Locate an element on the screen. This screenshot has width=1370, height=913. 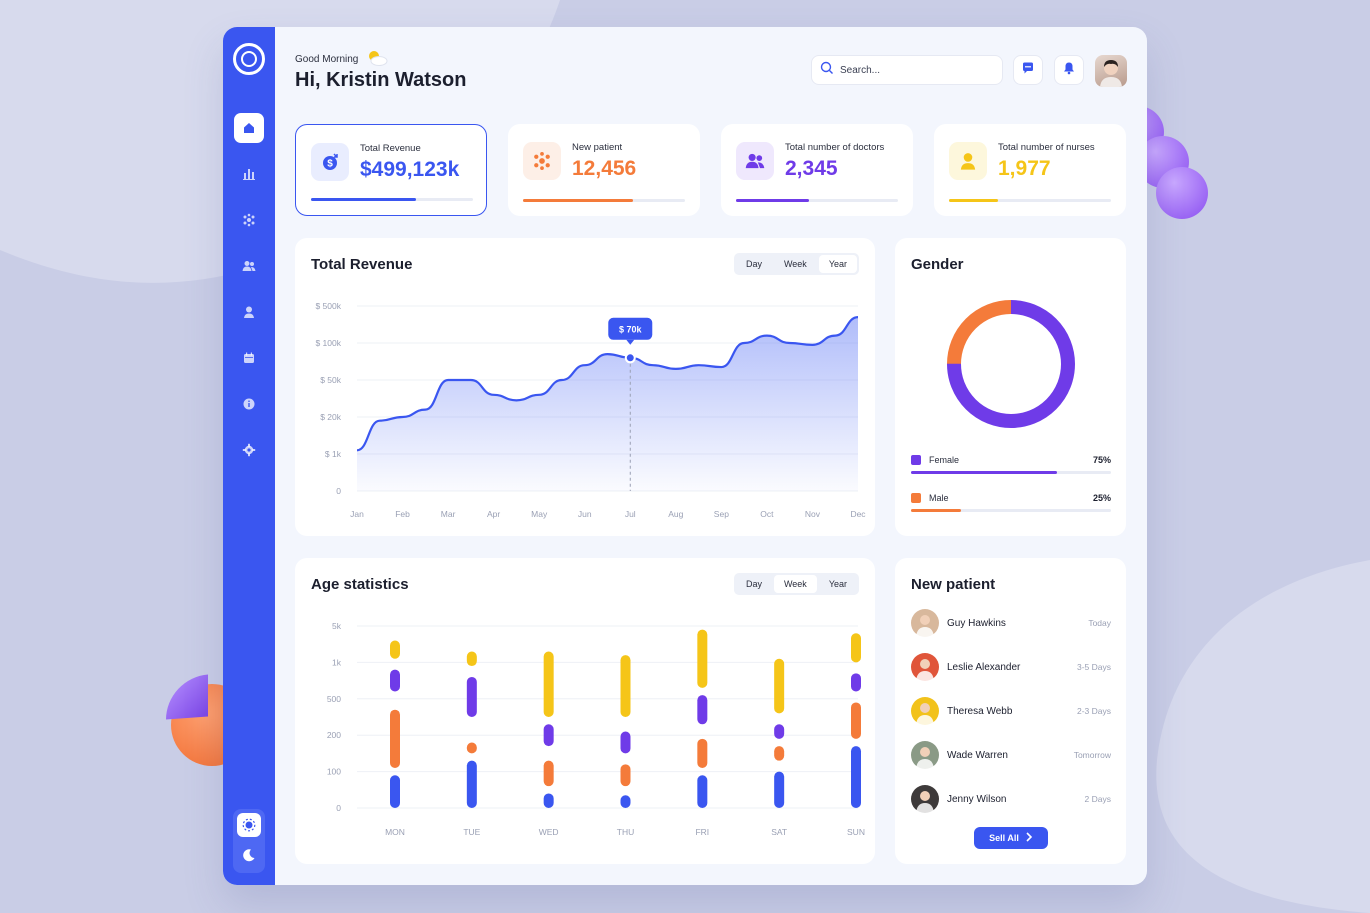
search-input is located at coordinates (915, 70).